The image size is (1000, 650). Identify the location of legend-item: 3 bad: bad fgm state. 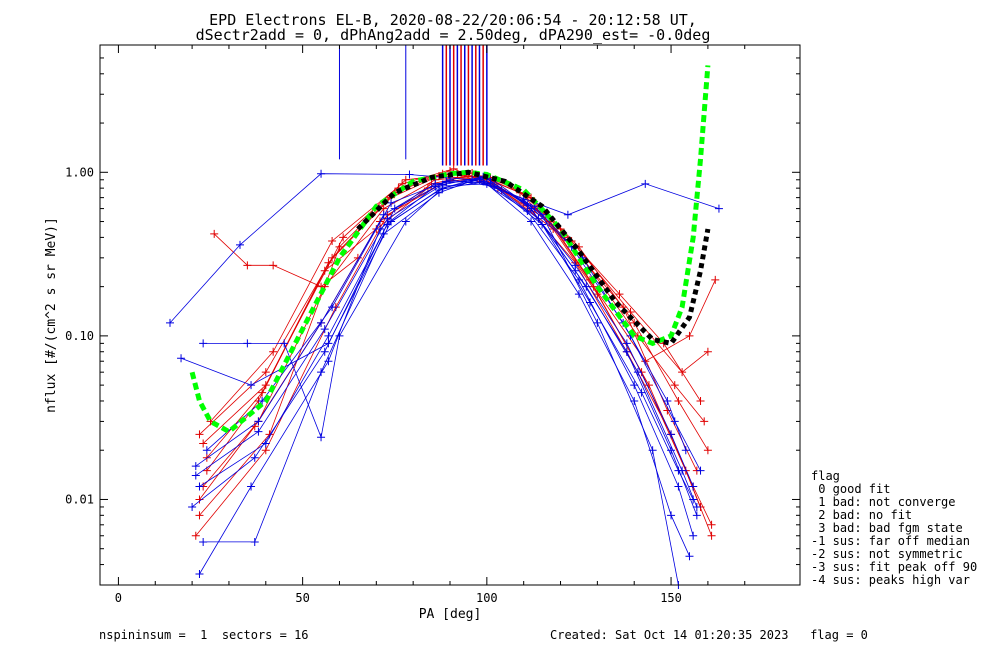
(887, 528).